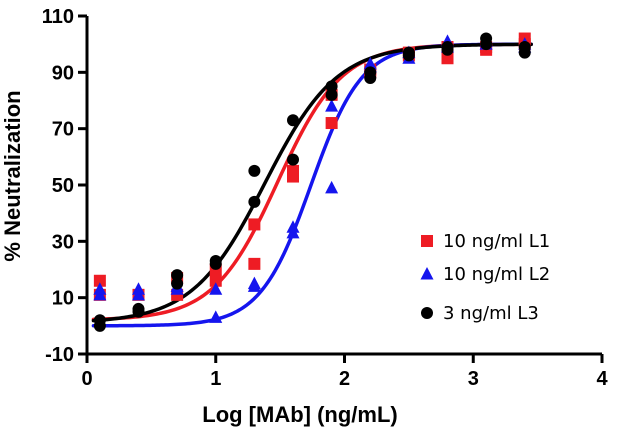  Describe the element at coordinates (63, 130) in the screenshot. I see `y-tick-label: 70` at that location.